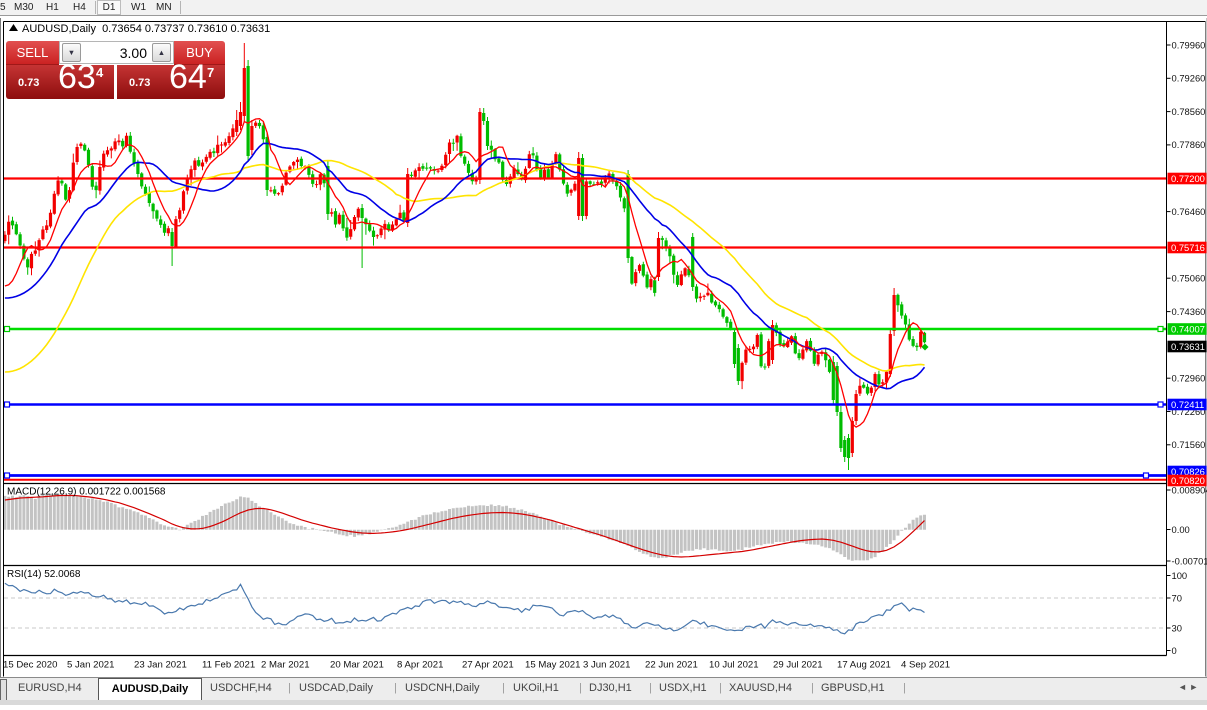  Describe the element at coordinates (1188, 247) in the screenshot. I see `svg-text: 0.75716` at that location.